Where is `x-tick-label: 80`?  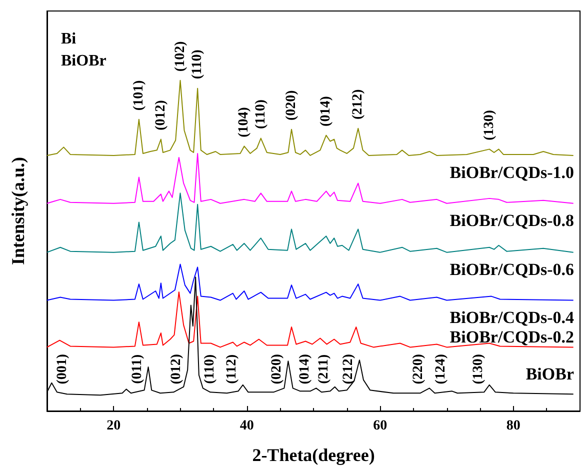 x-tick-label: 80 is located at coordinates (513, 426).